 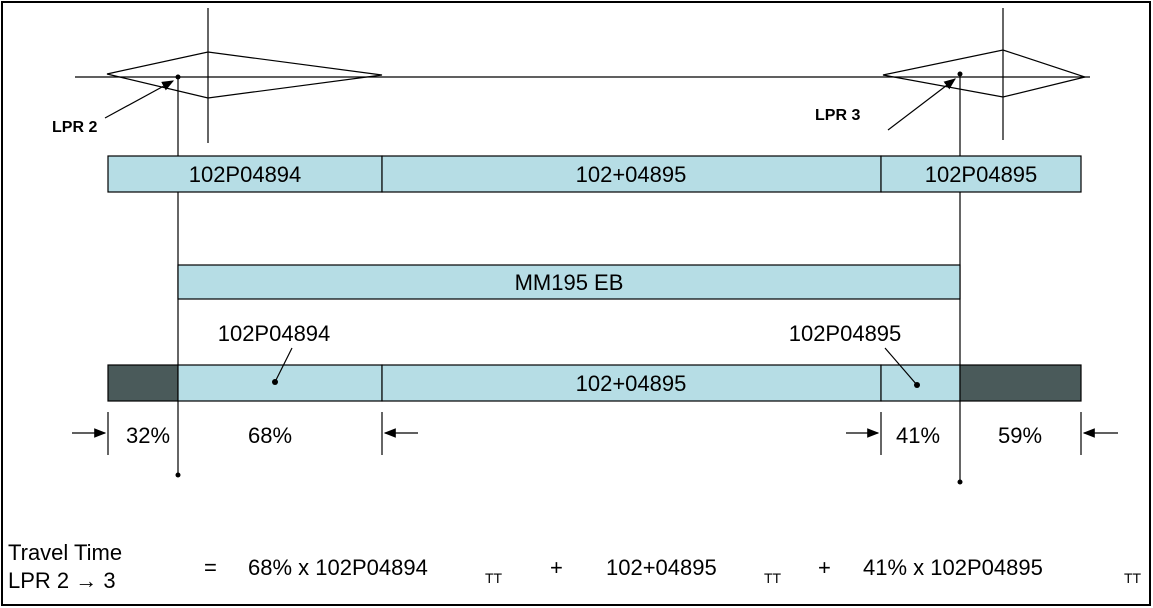 I want to click on share: 41%, so click(x=918, y=435).